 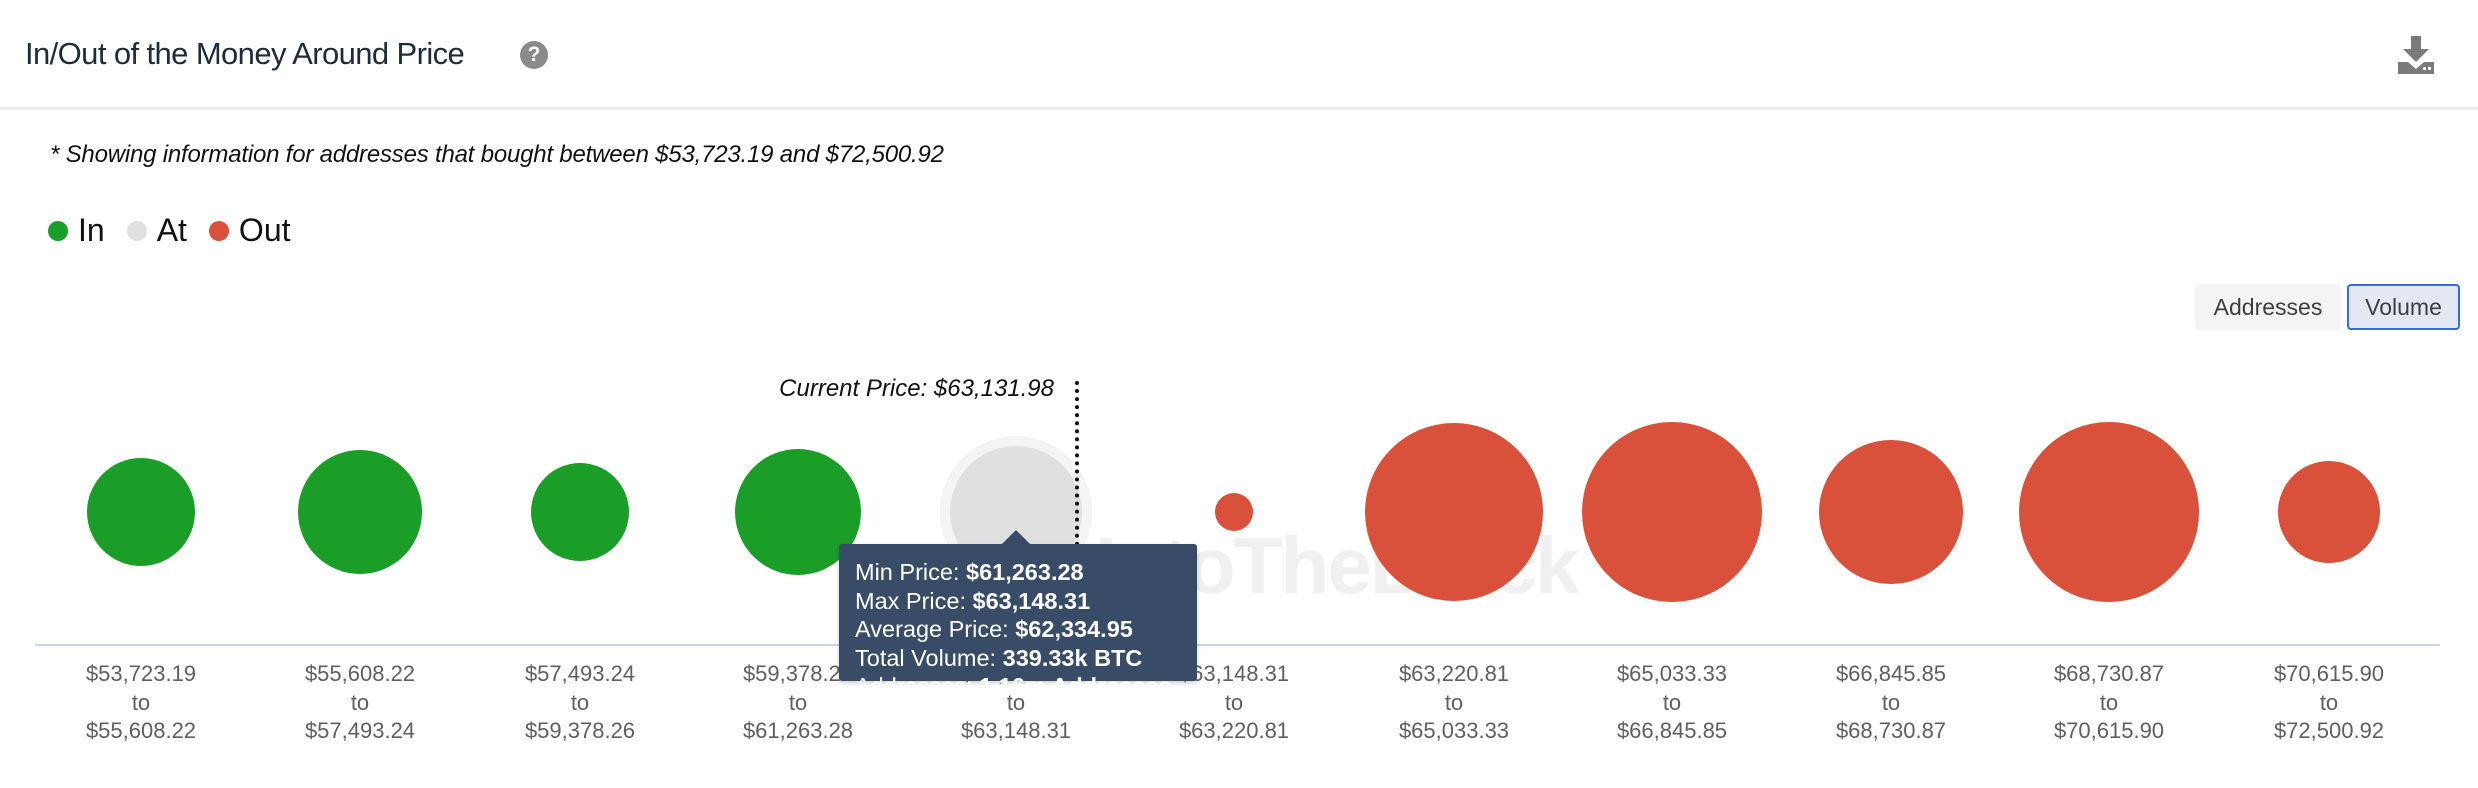 I want to click on x-label-from: $59,378.26, so click(x=798, y=673).